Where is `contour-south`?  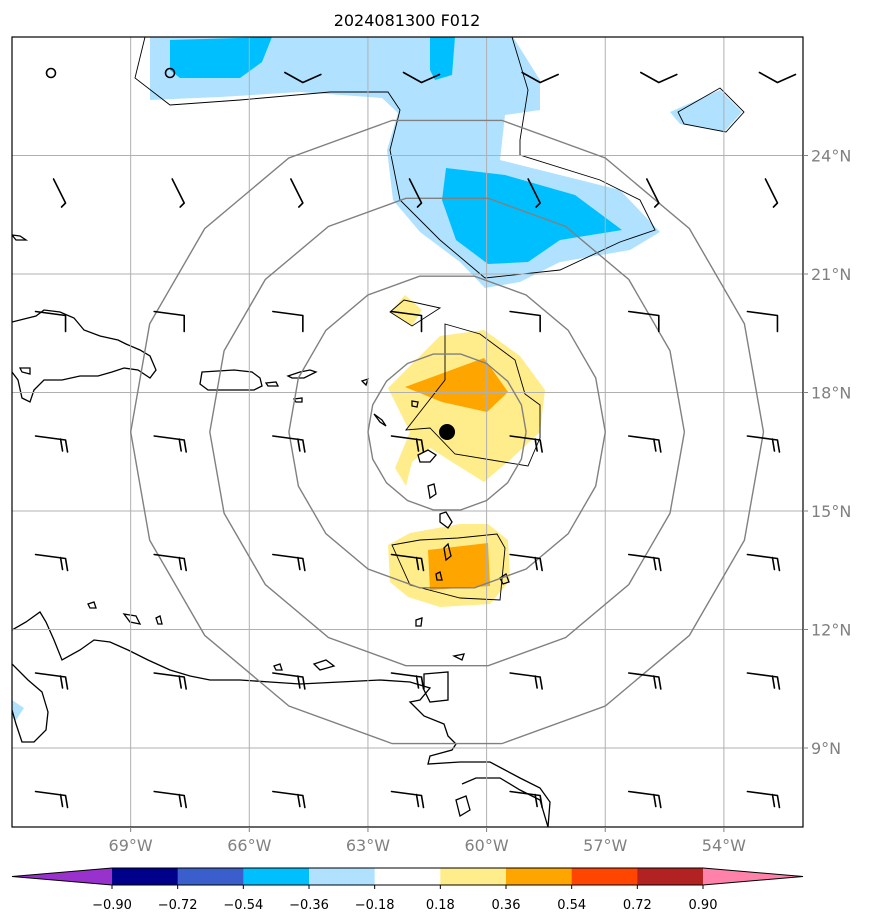 contour-south is located at coordinates (448, 567).